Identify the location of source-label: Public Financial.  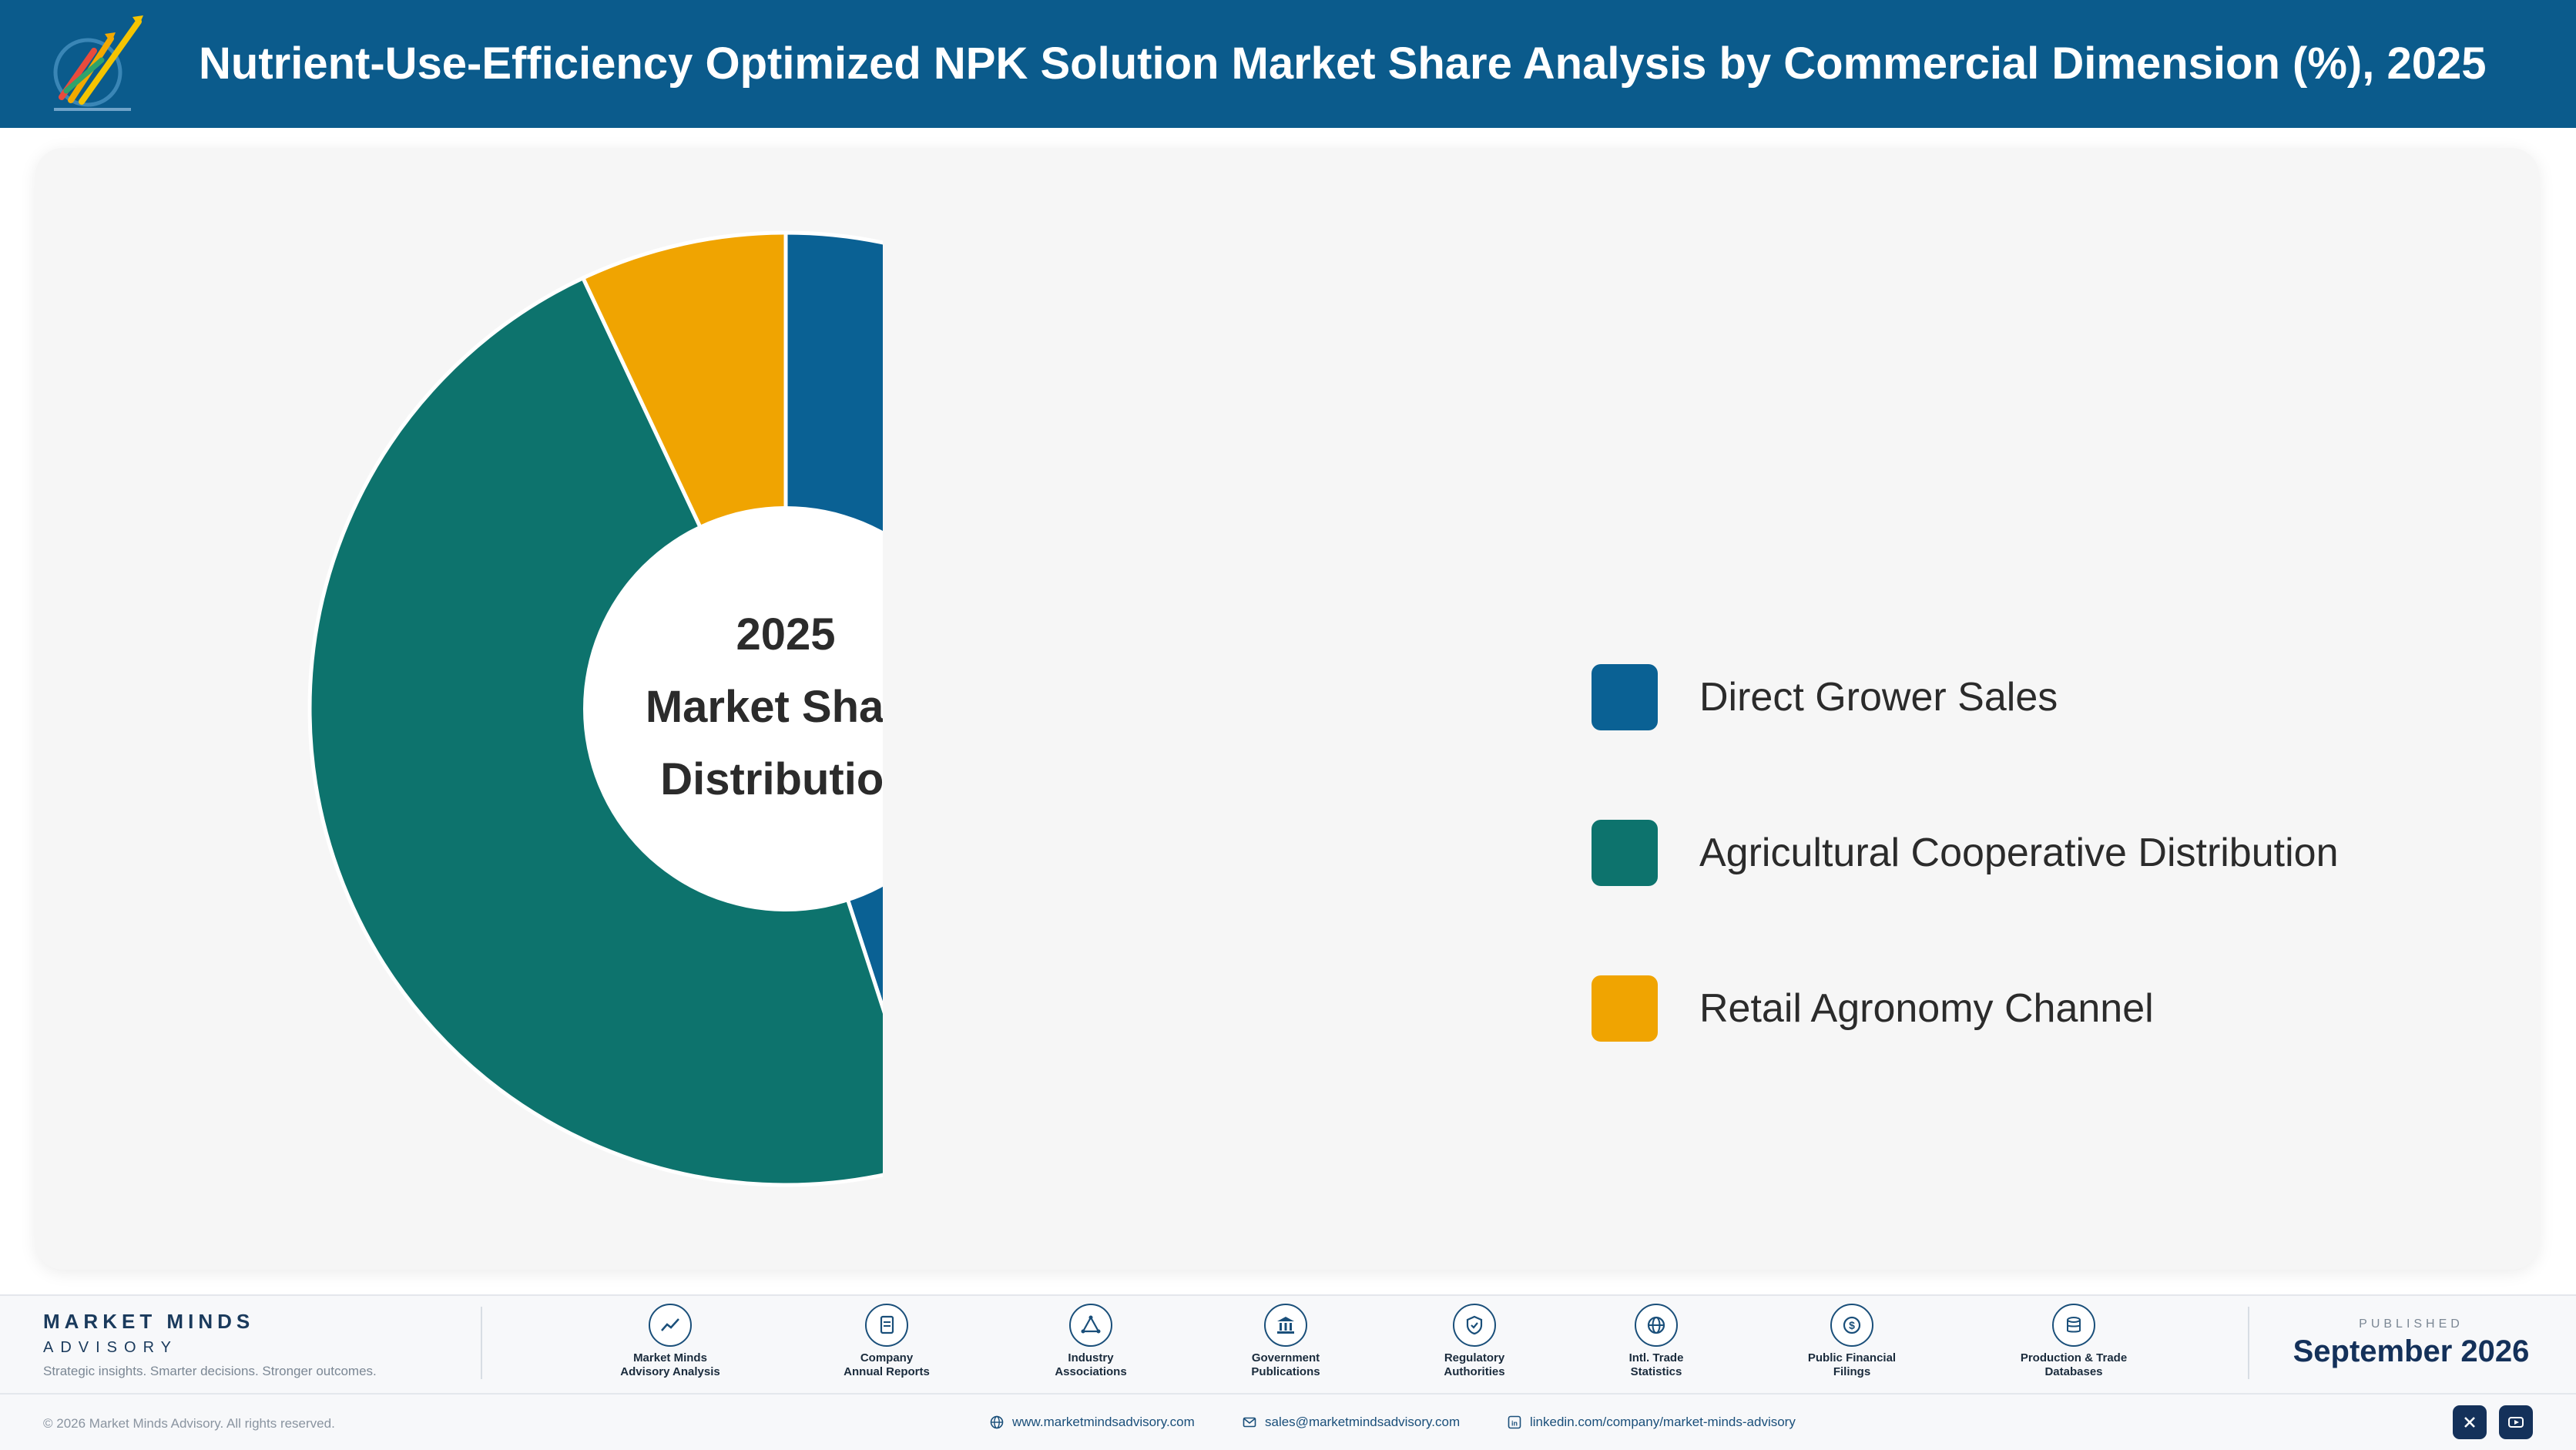
(1852, 1357).